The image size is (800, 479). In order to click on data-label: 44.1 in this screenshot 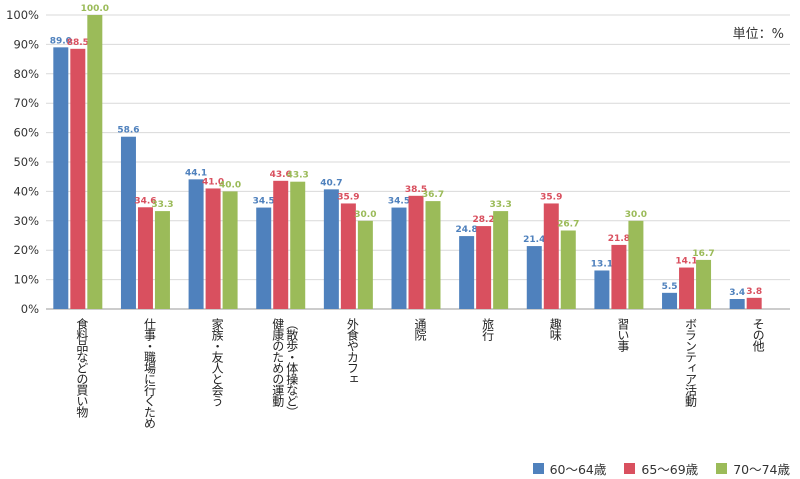, I will do `click(196, 173)`.